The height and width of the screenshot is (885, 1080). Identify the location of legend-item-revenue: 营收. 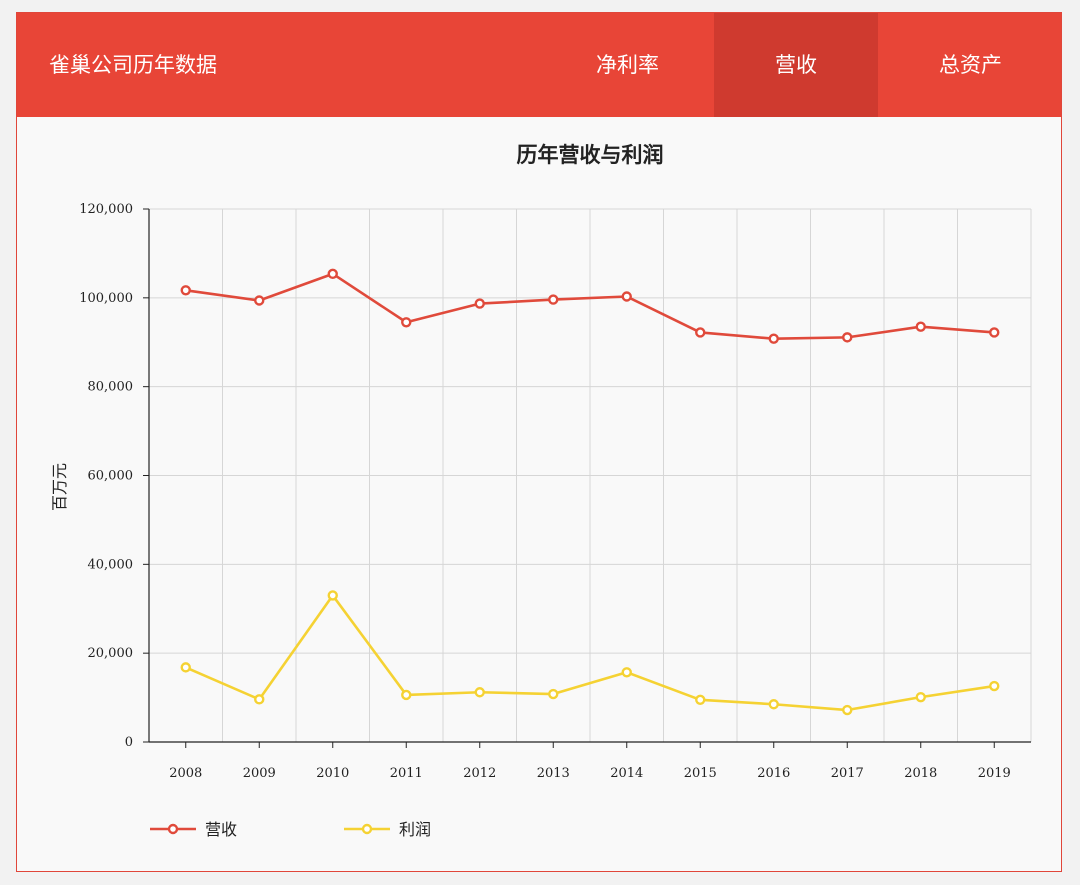
(193, 829).